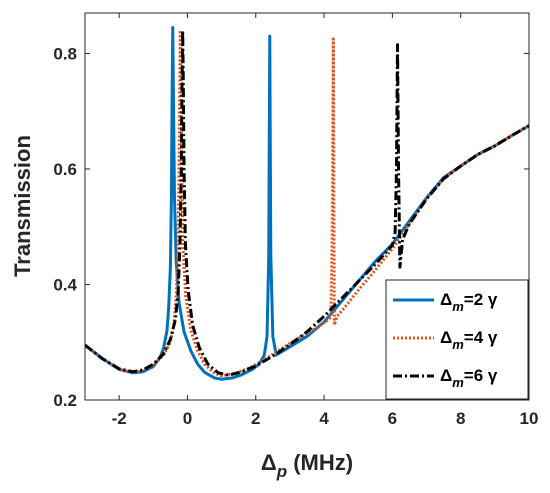 The image size is (550, 493). What do you see at coordinates (119, 418) in the screenshot?
I see `x-tick-label: -2` at bounding box center [119, 418].